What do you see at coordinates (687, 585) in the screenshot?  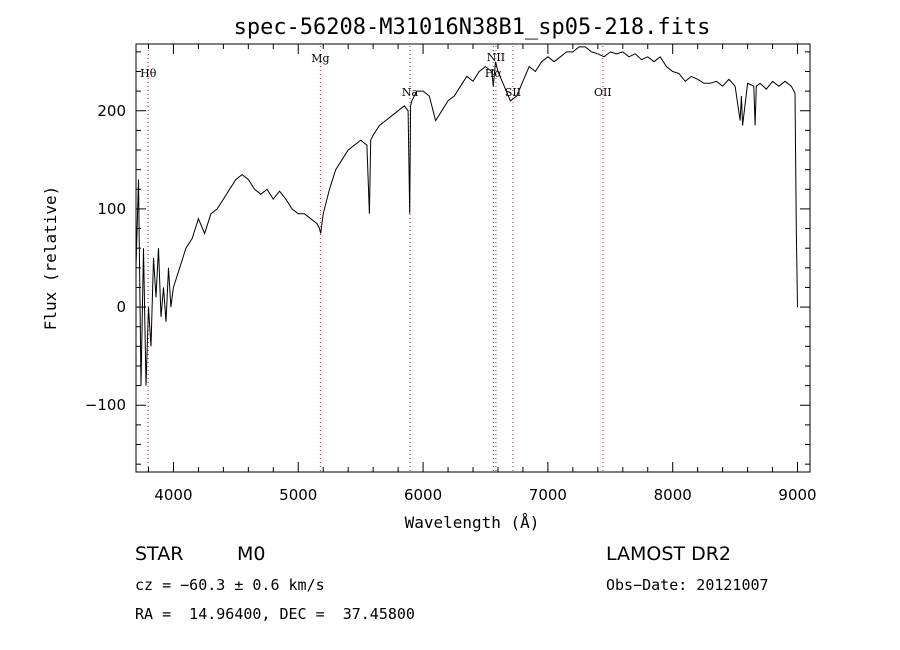 I see `observation-date: Obs−Date: 20121007` at bounding box center [687, 585].